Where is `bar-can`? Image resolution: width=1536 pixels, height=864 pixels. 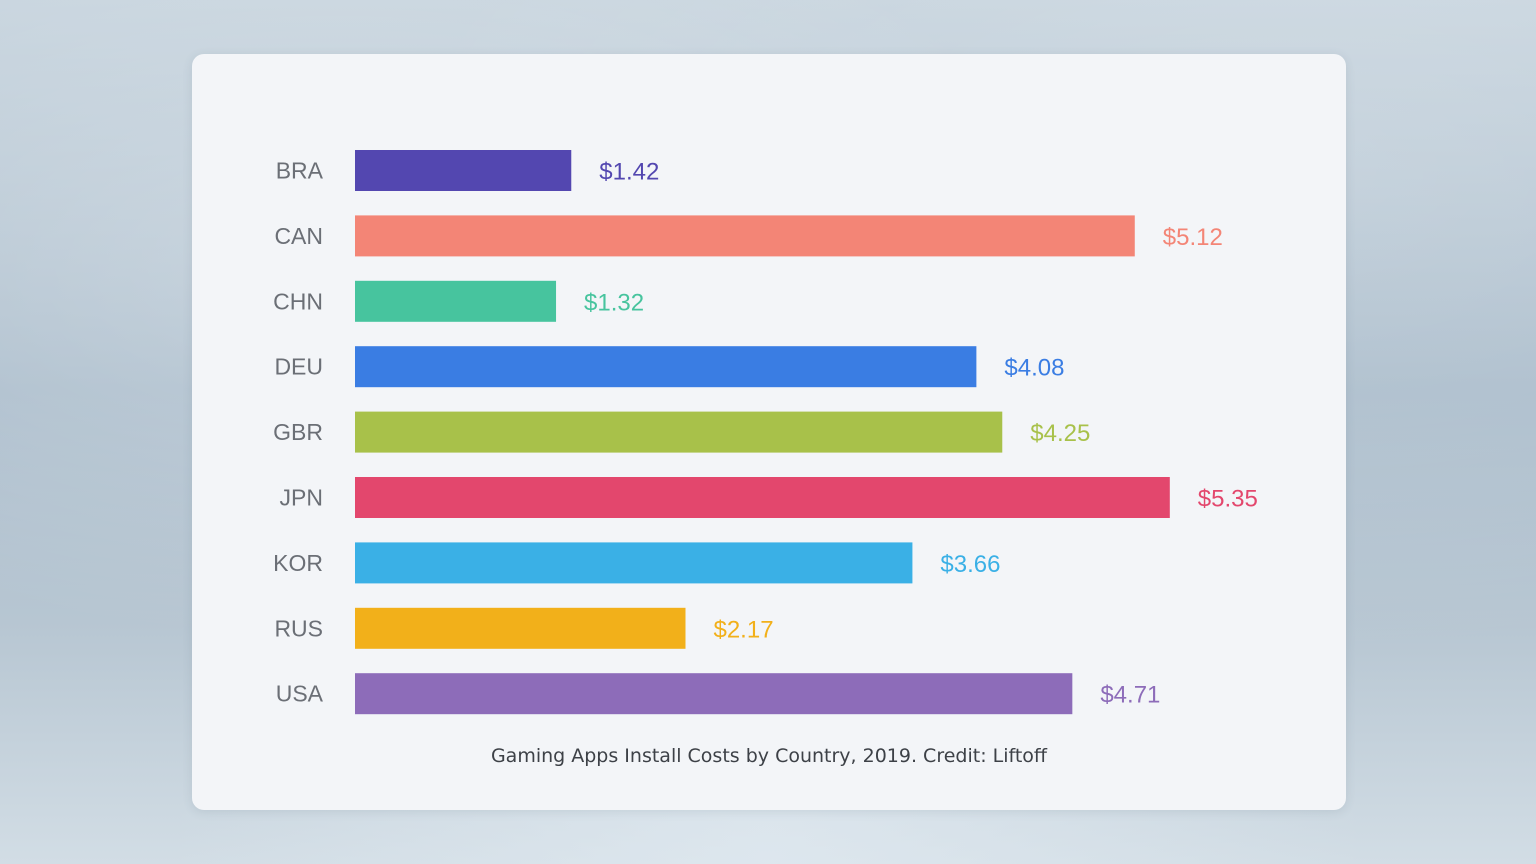 bar-can is located at coordinates (745, 236).